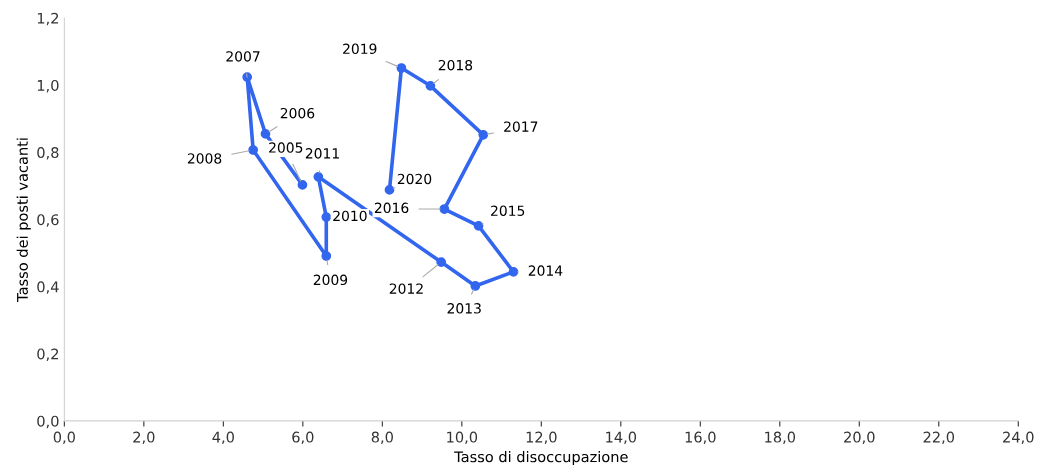 This screenshot has height=474, width=1038. Describe the element at coordinates (144, 438) in the screenshot. I see `x-tick-label: 2,0` at that location.